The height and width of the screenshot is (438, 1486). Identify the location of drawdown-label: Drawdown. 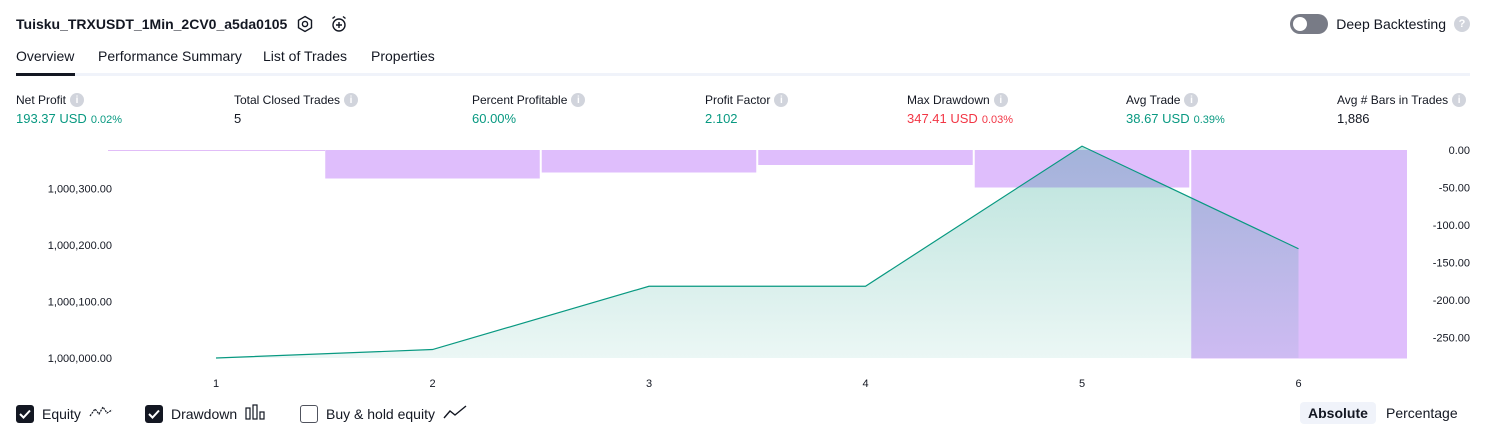
(204, 413).